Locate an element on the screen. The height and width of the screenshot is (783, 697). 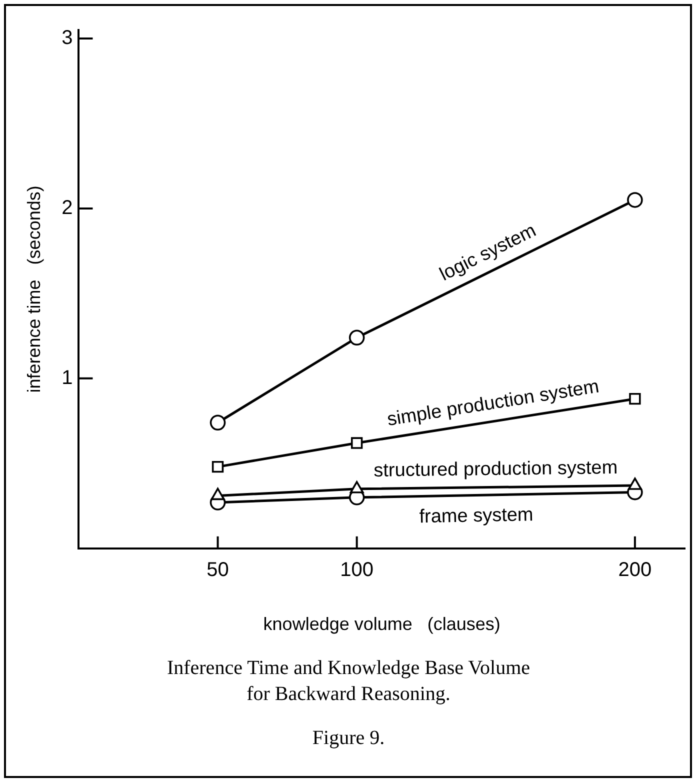
series-label: frame system is located at coordinates (476, 516).